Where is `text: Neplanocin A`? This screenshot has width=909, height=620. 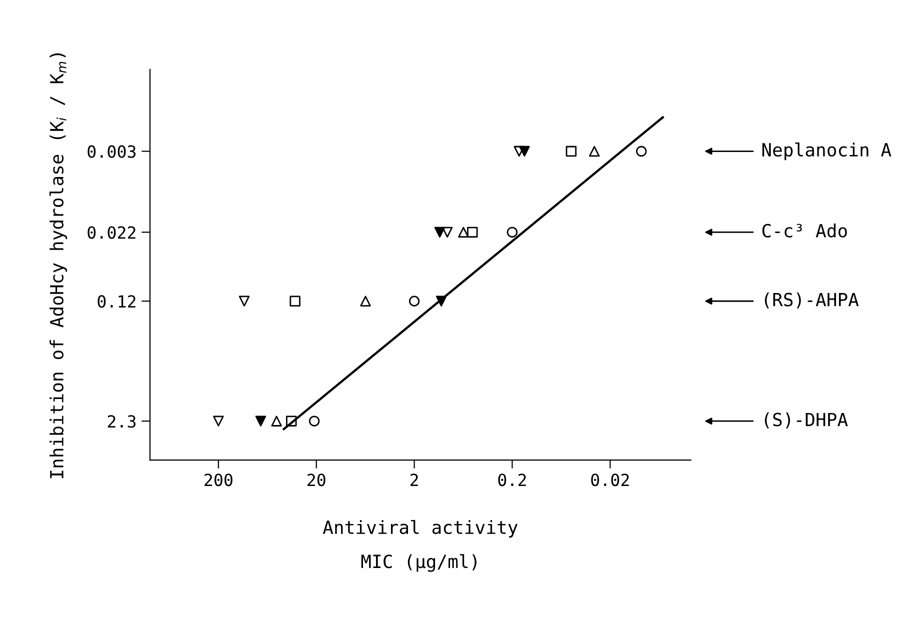 text: Neplanocin A is located at coordinates (827, 151).